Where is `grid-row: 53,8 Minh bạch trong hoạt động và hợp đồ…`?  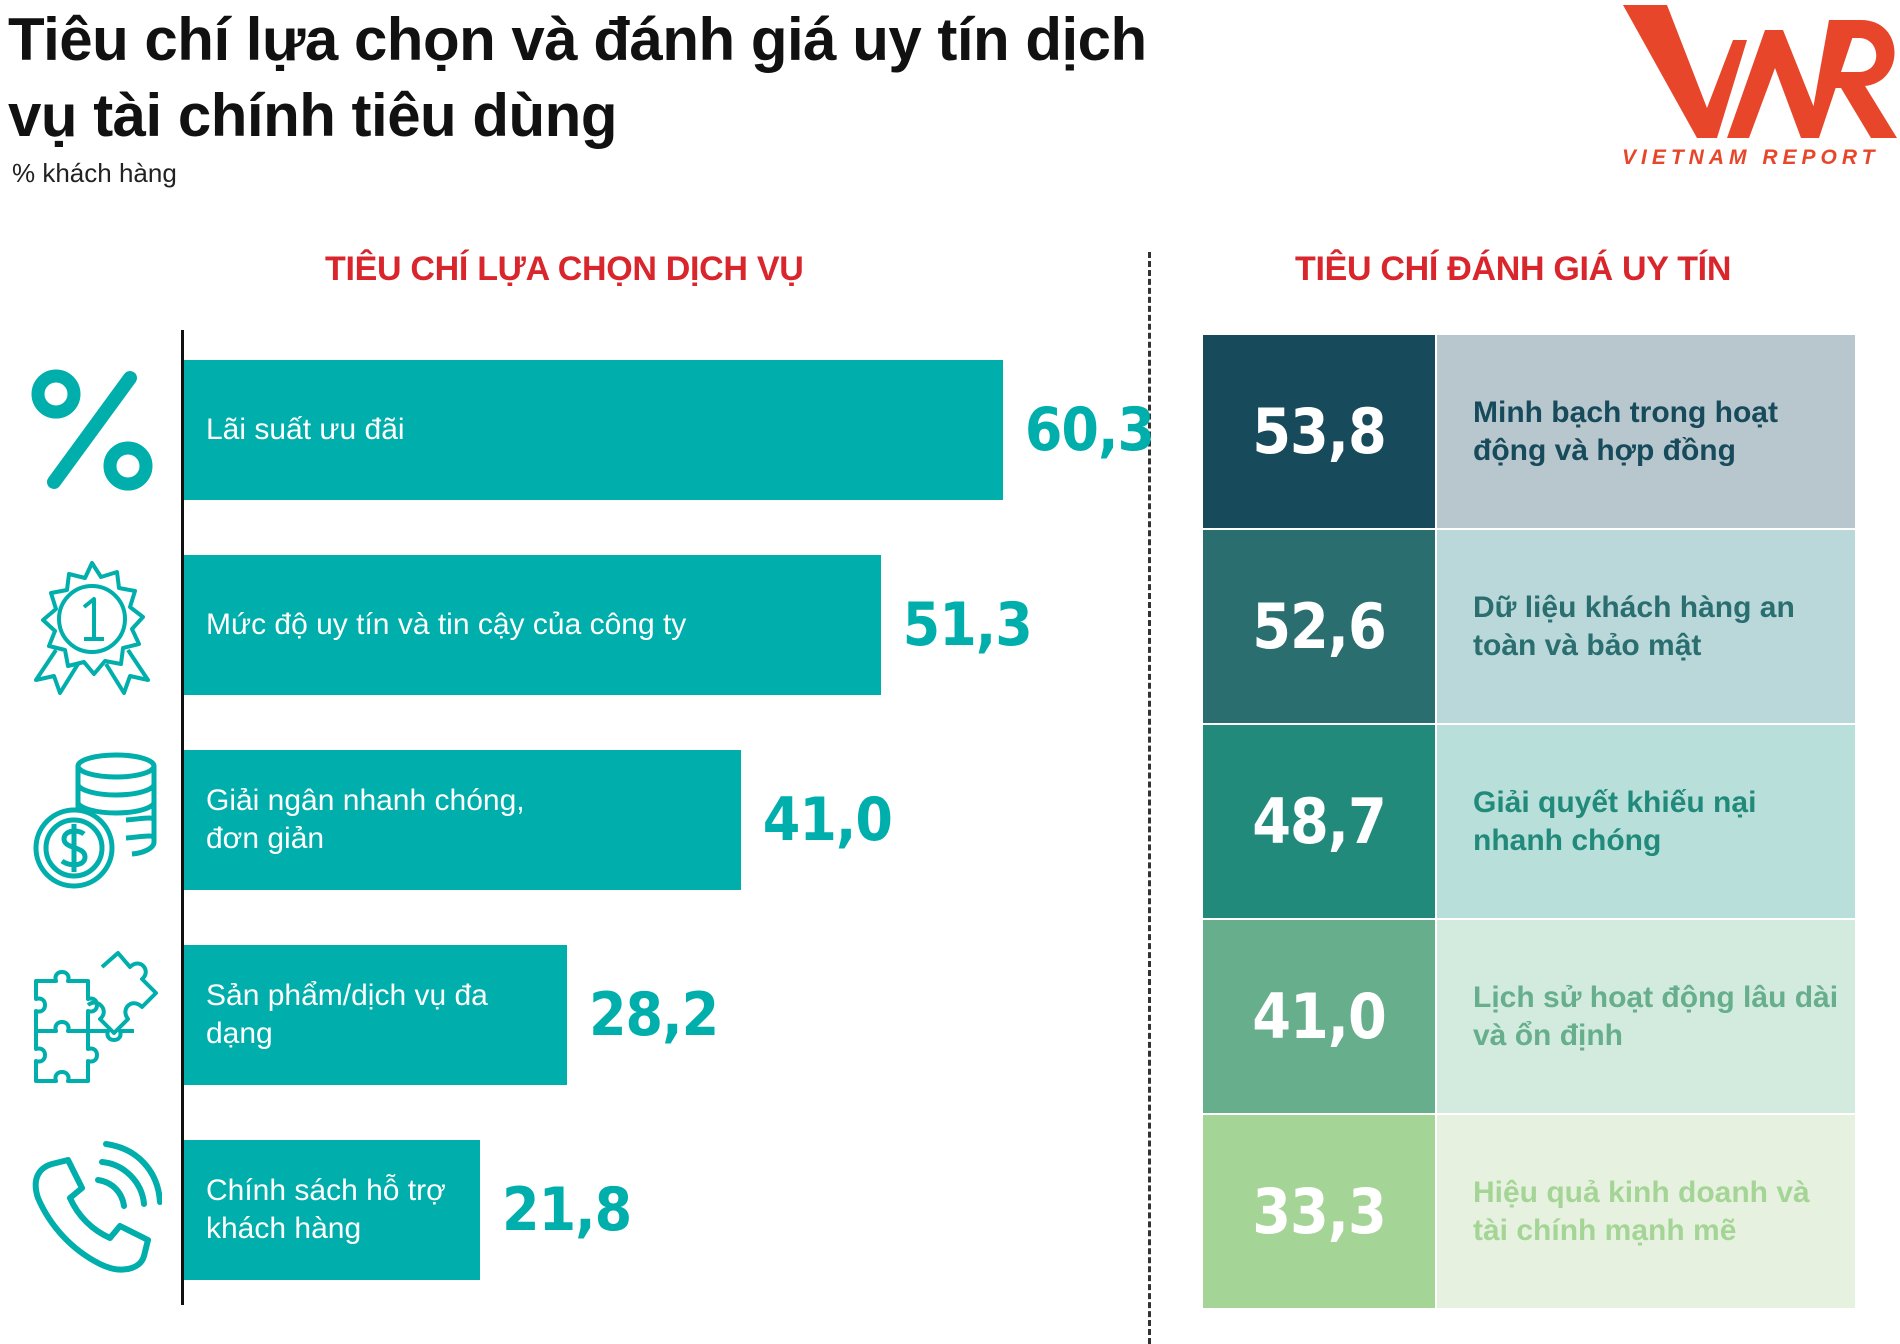
grid-row: 53,8 Minh bạch trong hoạt động và hợp đồ… is located at coordinates (1529, 431).